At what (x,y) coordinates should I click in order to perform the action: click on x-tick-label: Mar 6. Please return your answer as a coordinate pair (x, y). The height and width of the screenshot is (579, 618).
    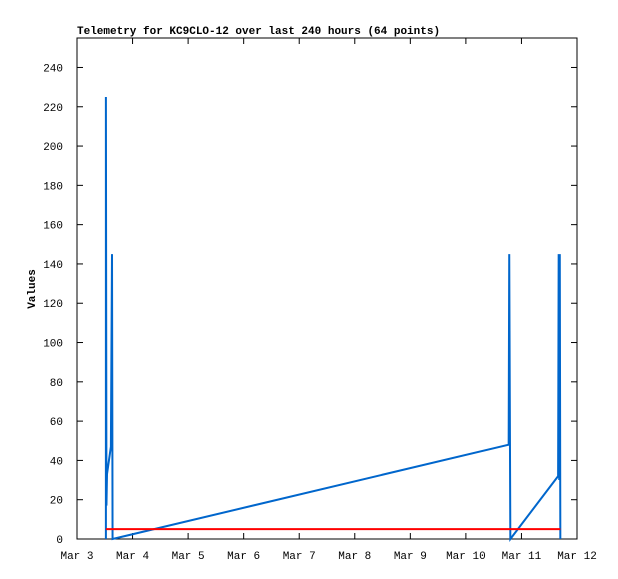
    Looking at the image, I should click on (243, 557).